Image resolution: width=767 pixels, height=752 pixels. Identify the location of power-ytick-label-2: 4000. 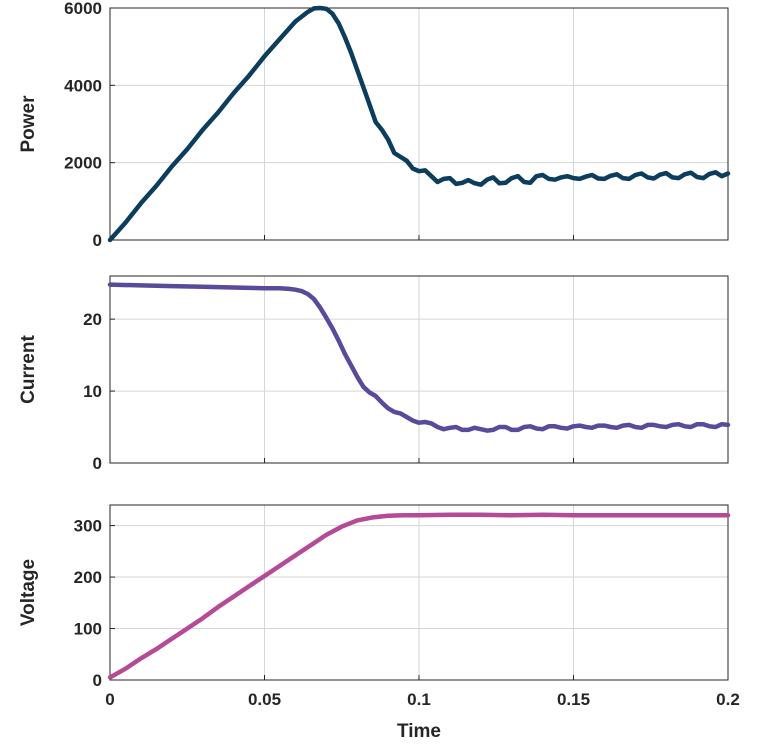
(83, 85).